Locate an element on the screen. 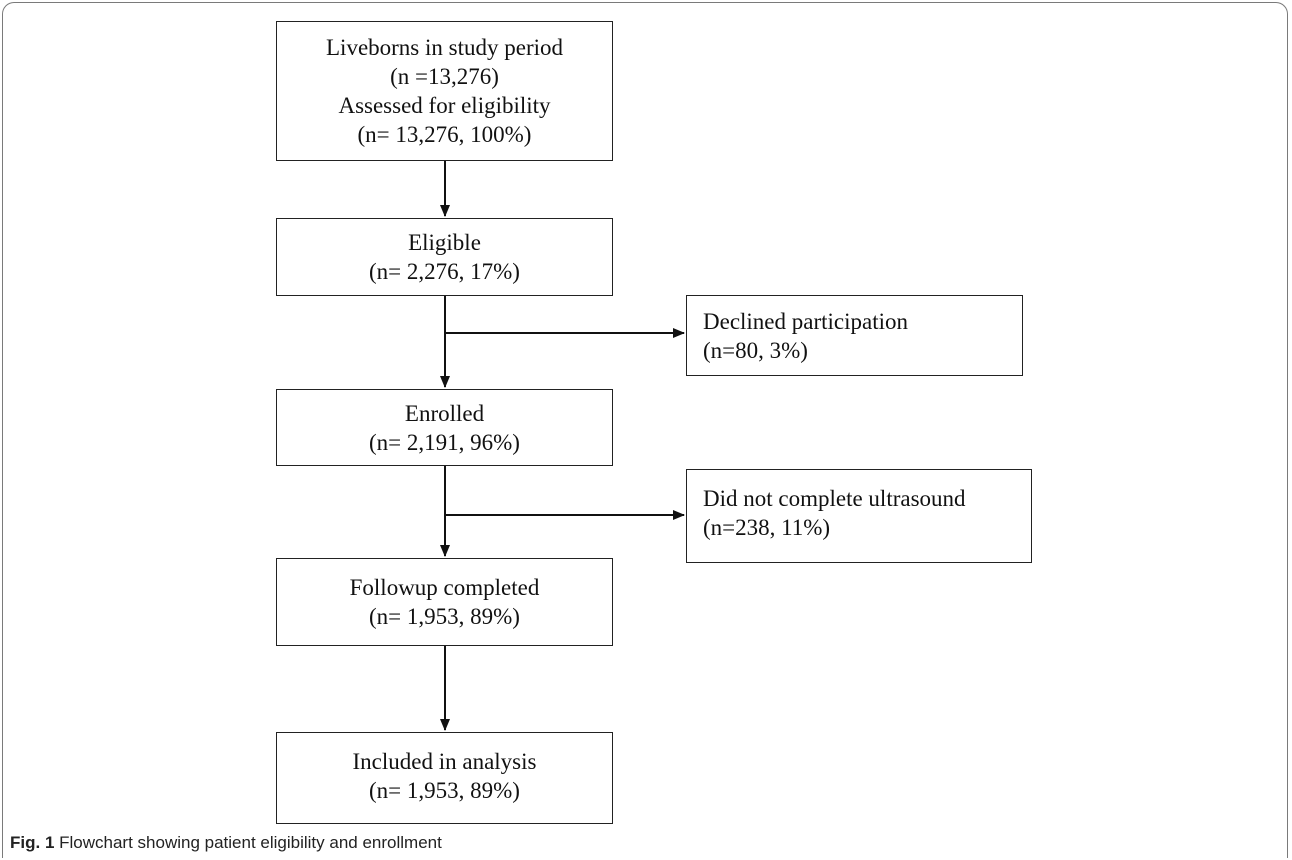 This screenshot has width=1292, height=860. node-analysis: Included in analysis (n= 1,953, 89%) is located at coordinates (444, 778).